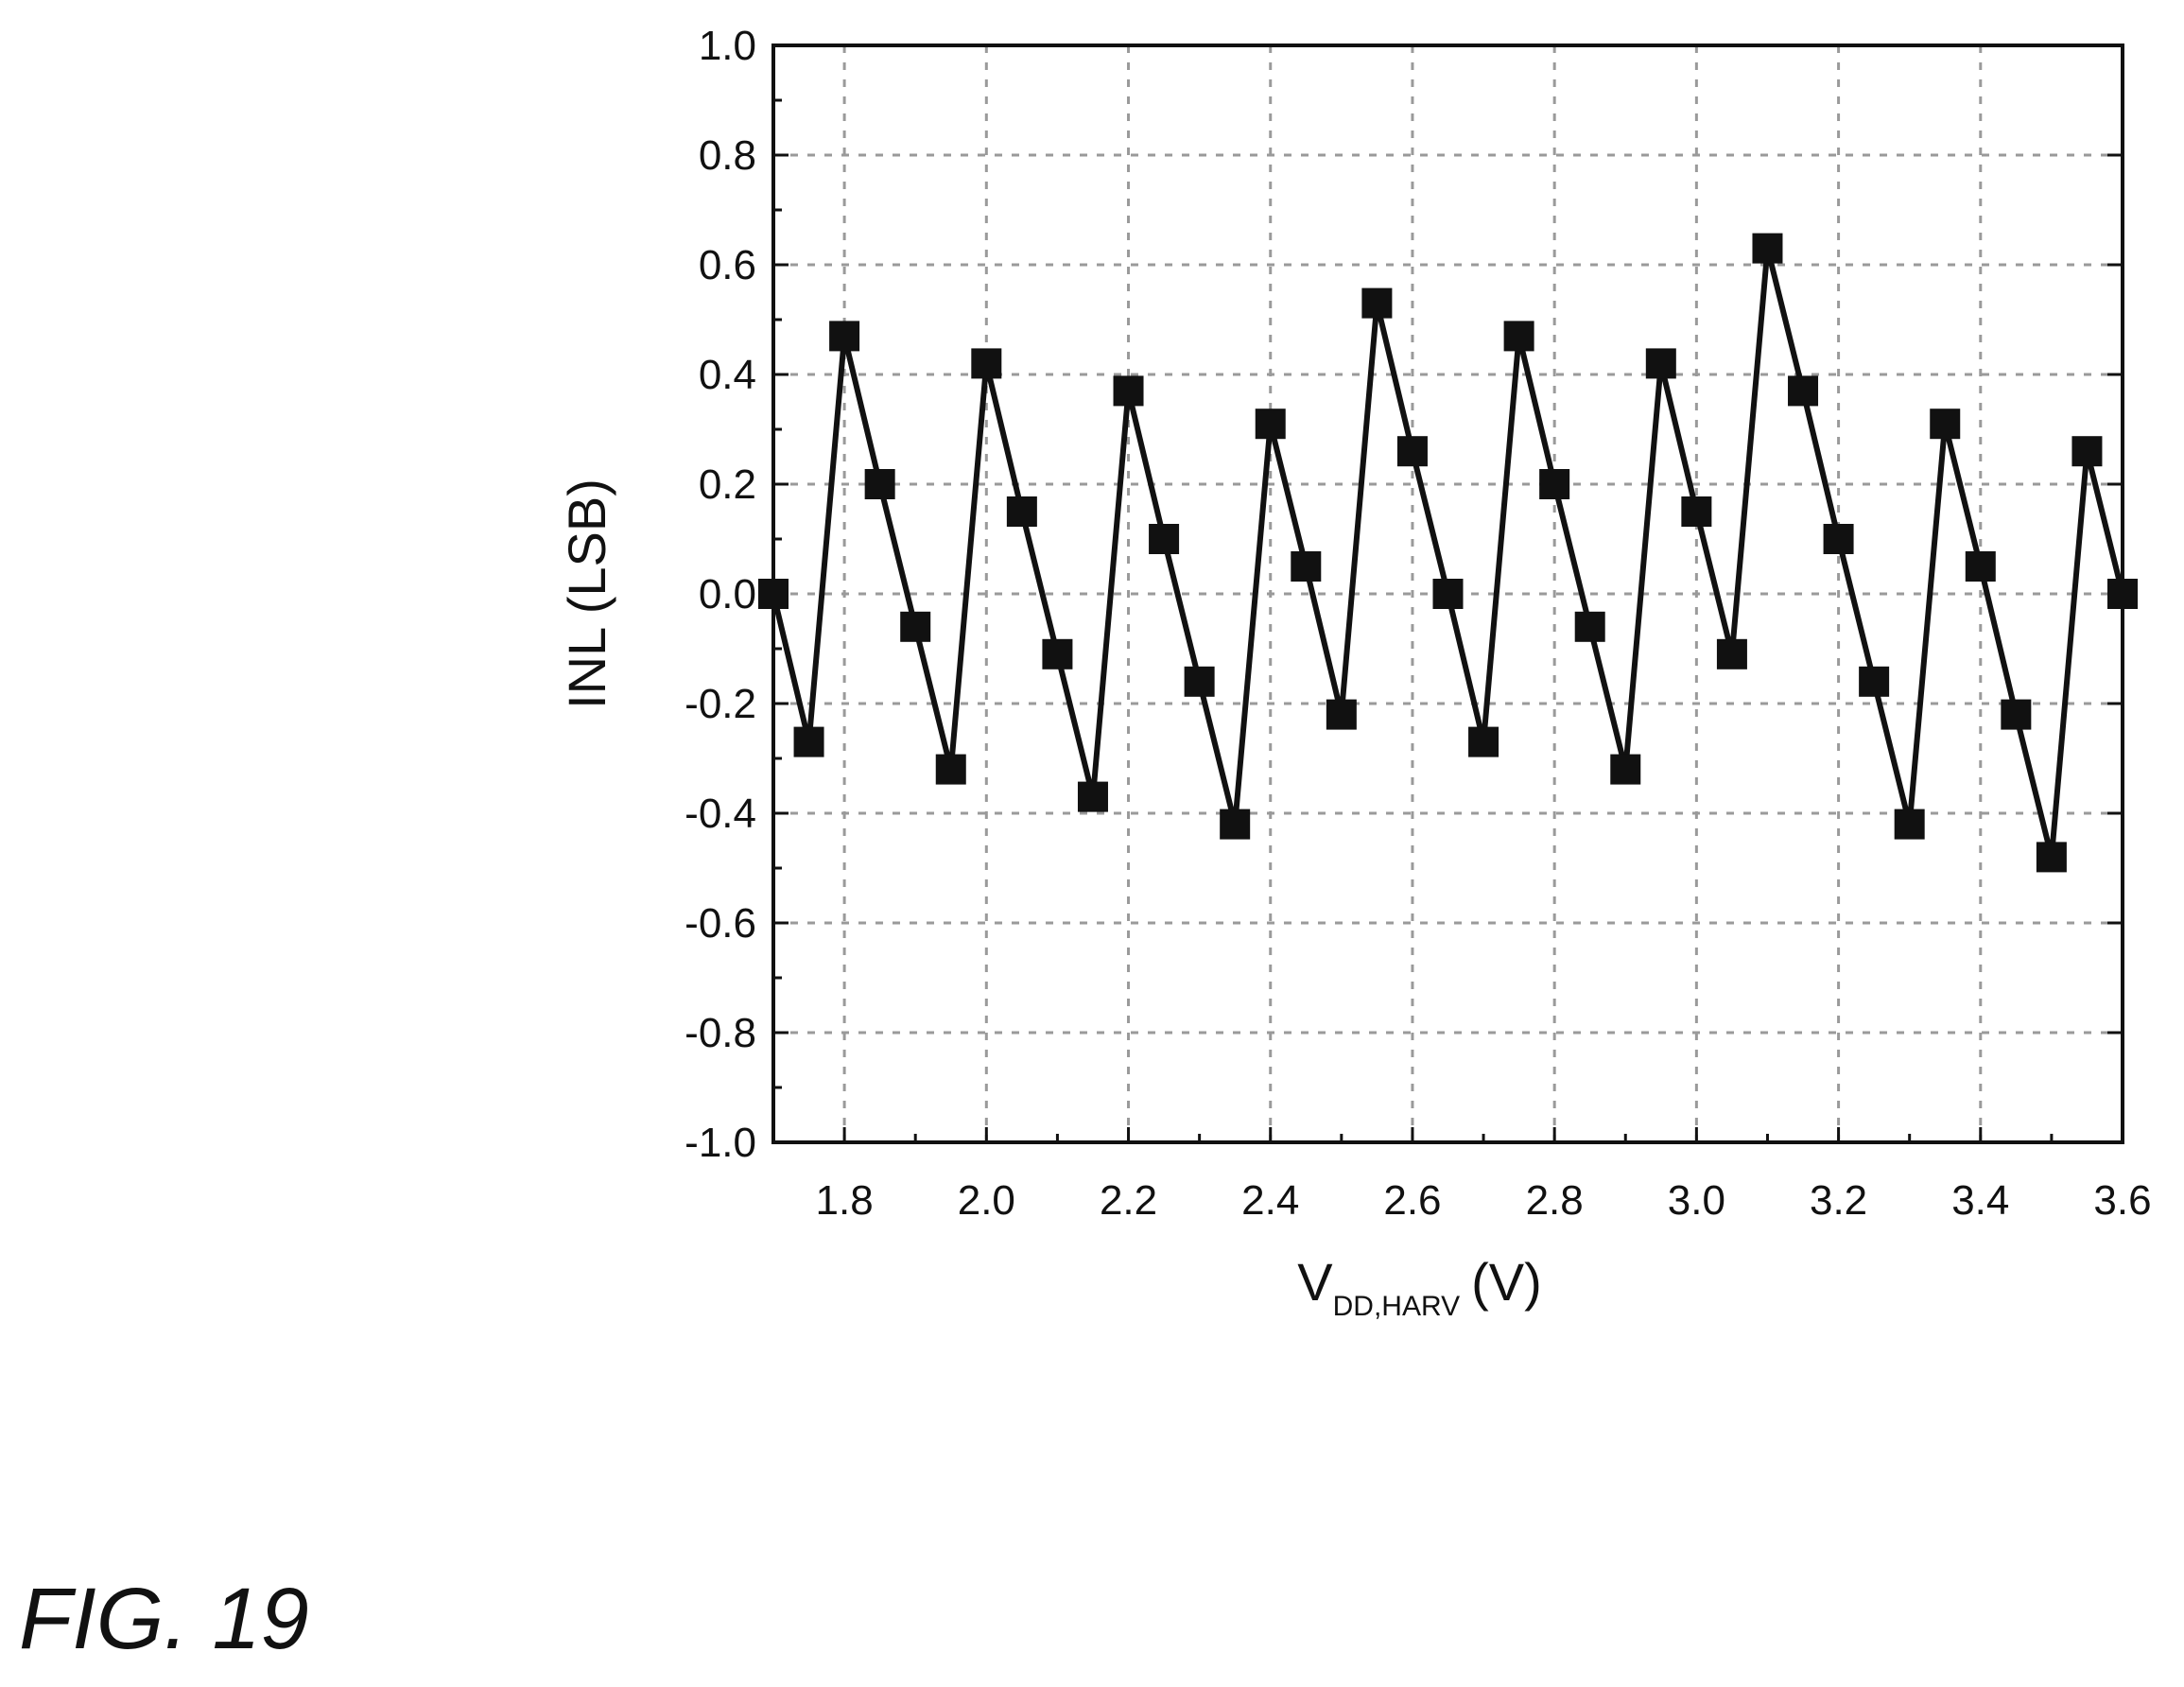 This screenshot has width=2184, height=1687. Describe the element at coordinates (1315, 1282) in the screenshot. I see `x-axis-title-main: V` at that location.